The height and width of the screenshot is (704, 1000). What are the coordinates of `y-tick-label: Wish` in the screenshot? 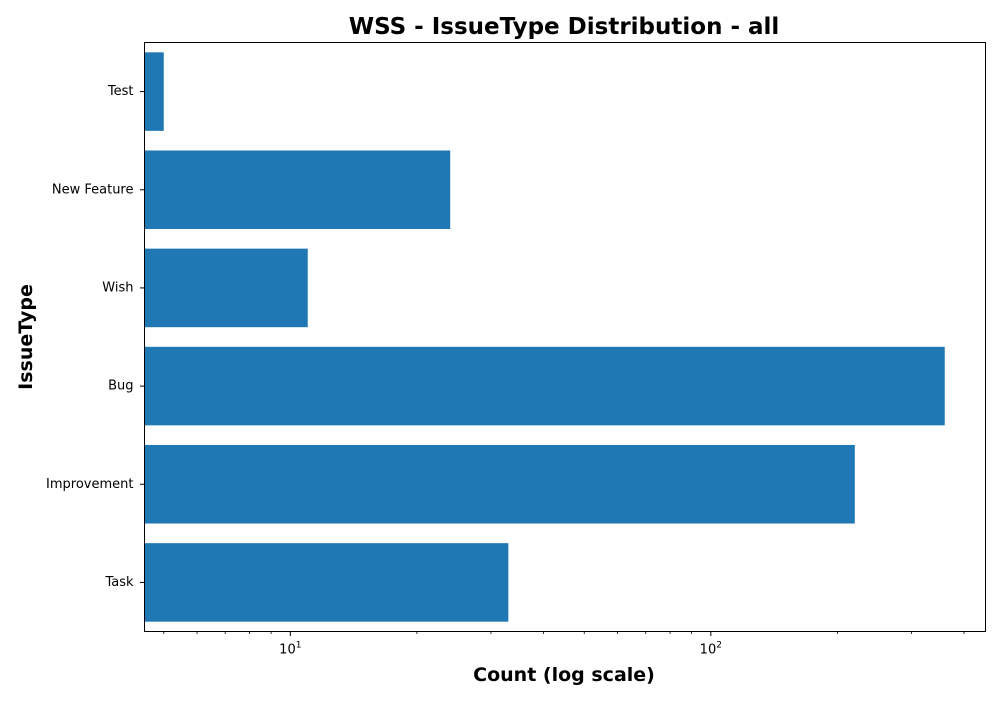 It's located at (117, 287).